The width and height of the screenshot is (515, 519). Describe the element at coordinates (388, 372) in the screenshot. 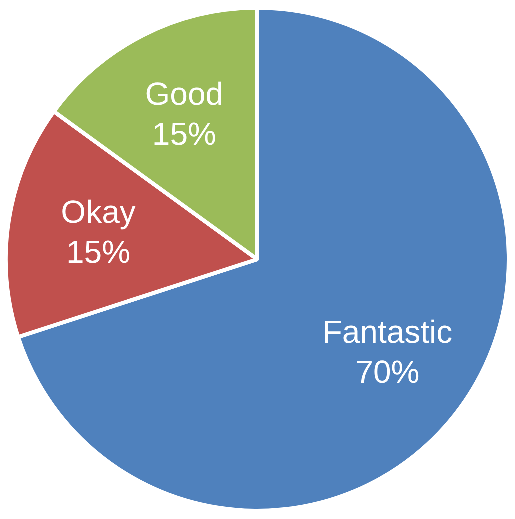

I see `data-label: 70%` at that location.